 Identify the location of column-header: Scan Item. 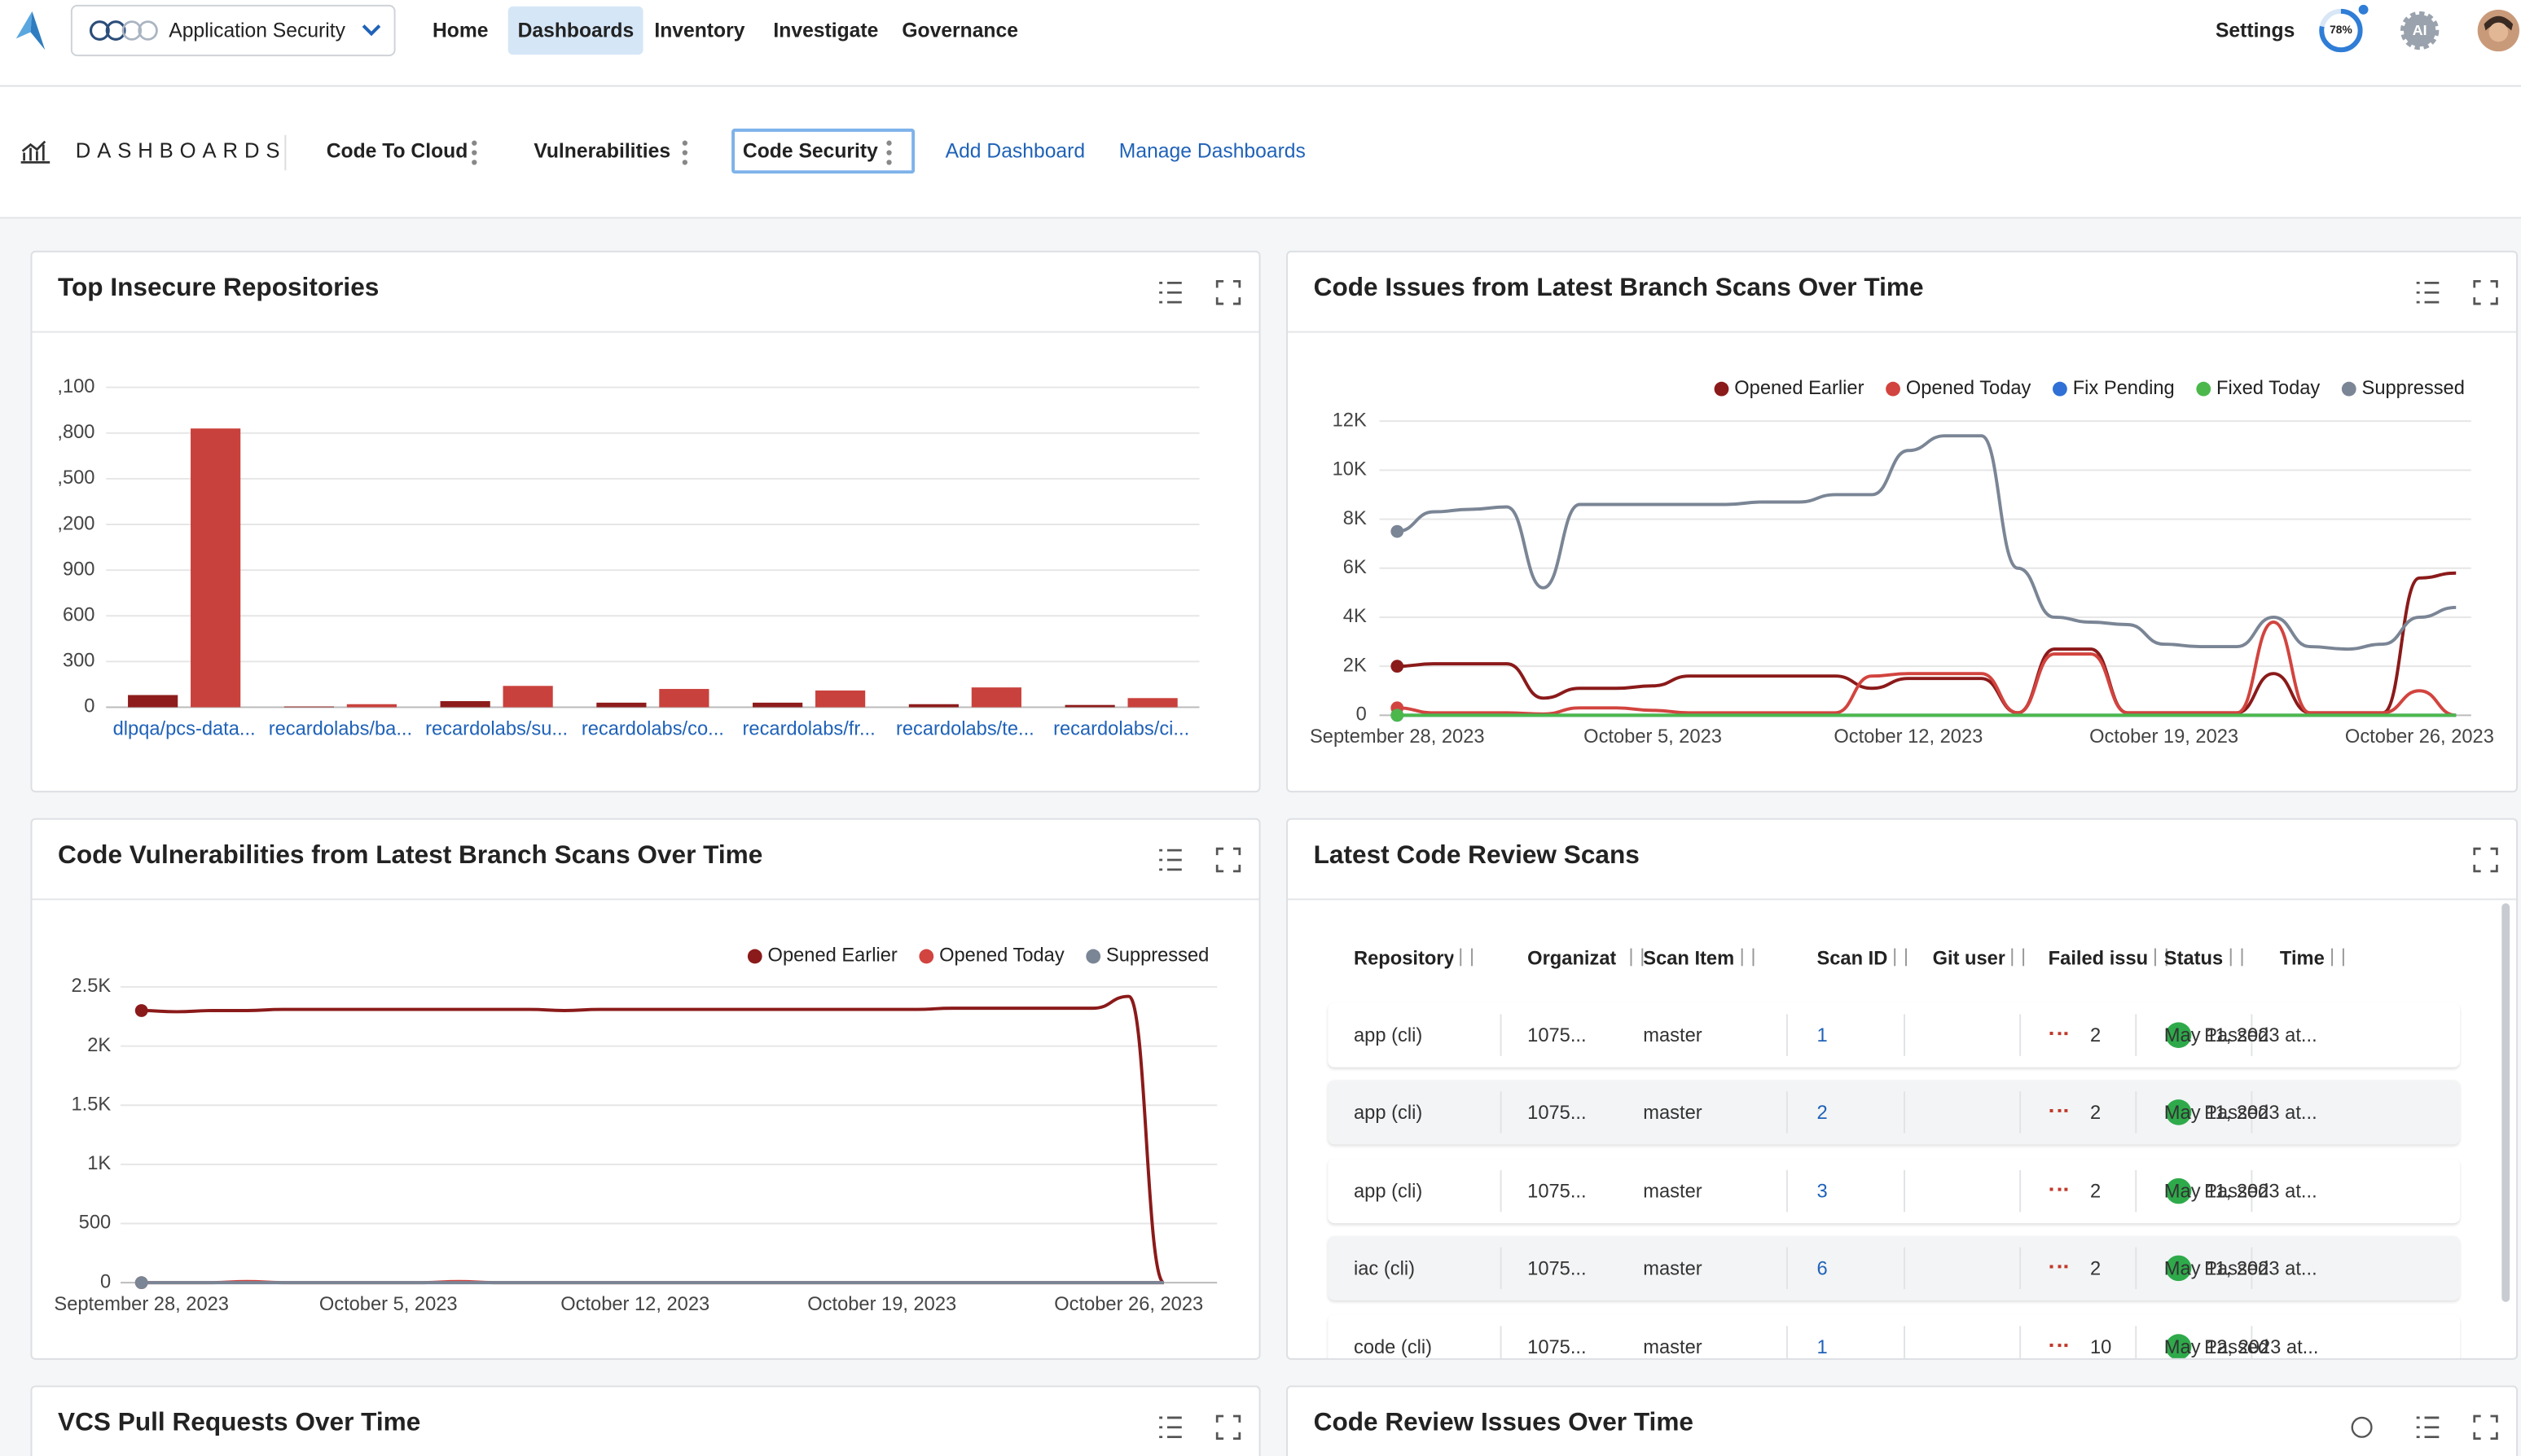
(1688, 958).